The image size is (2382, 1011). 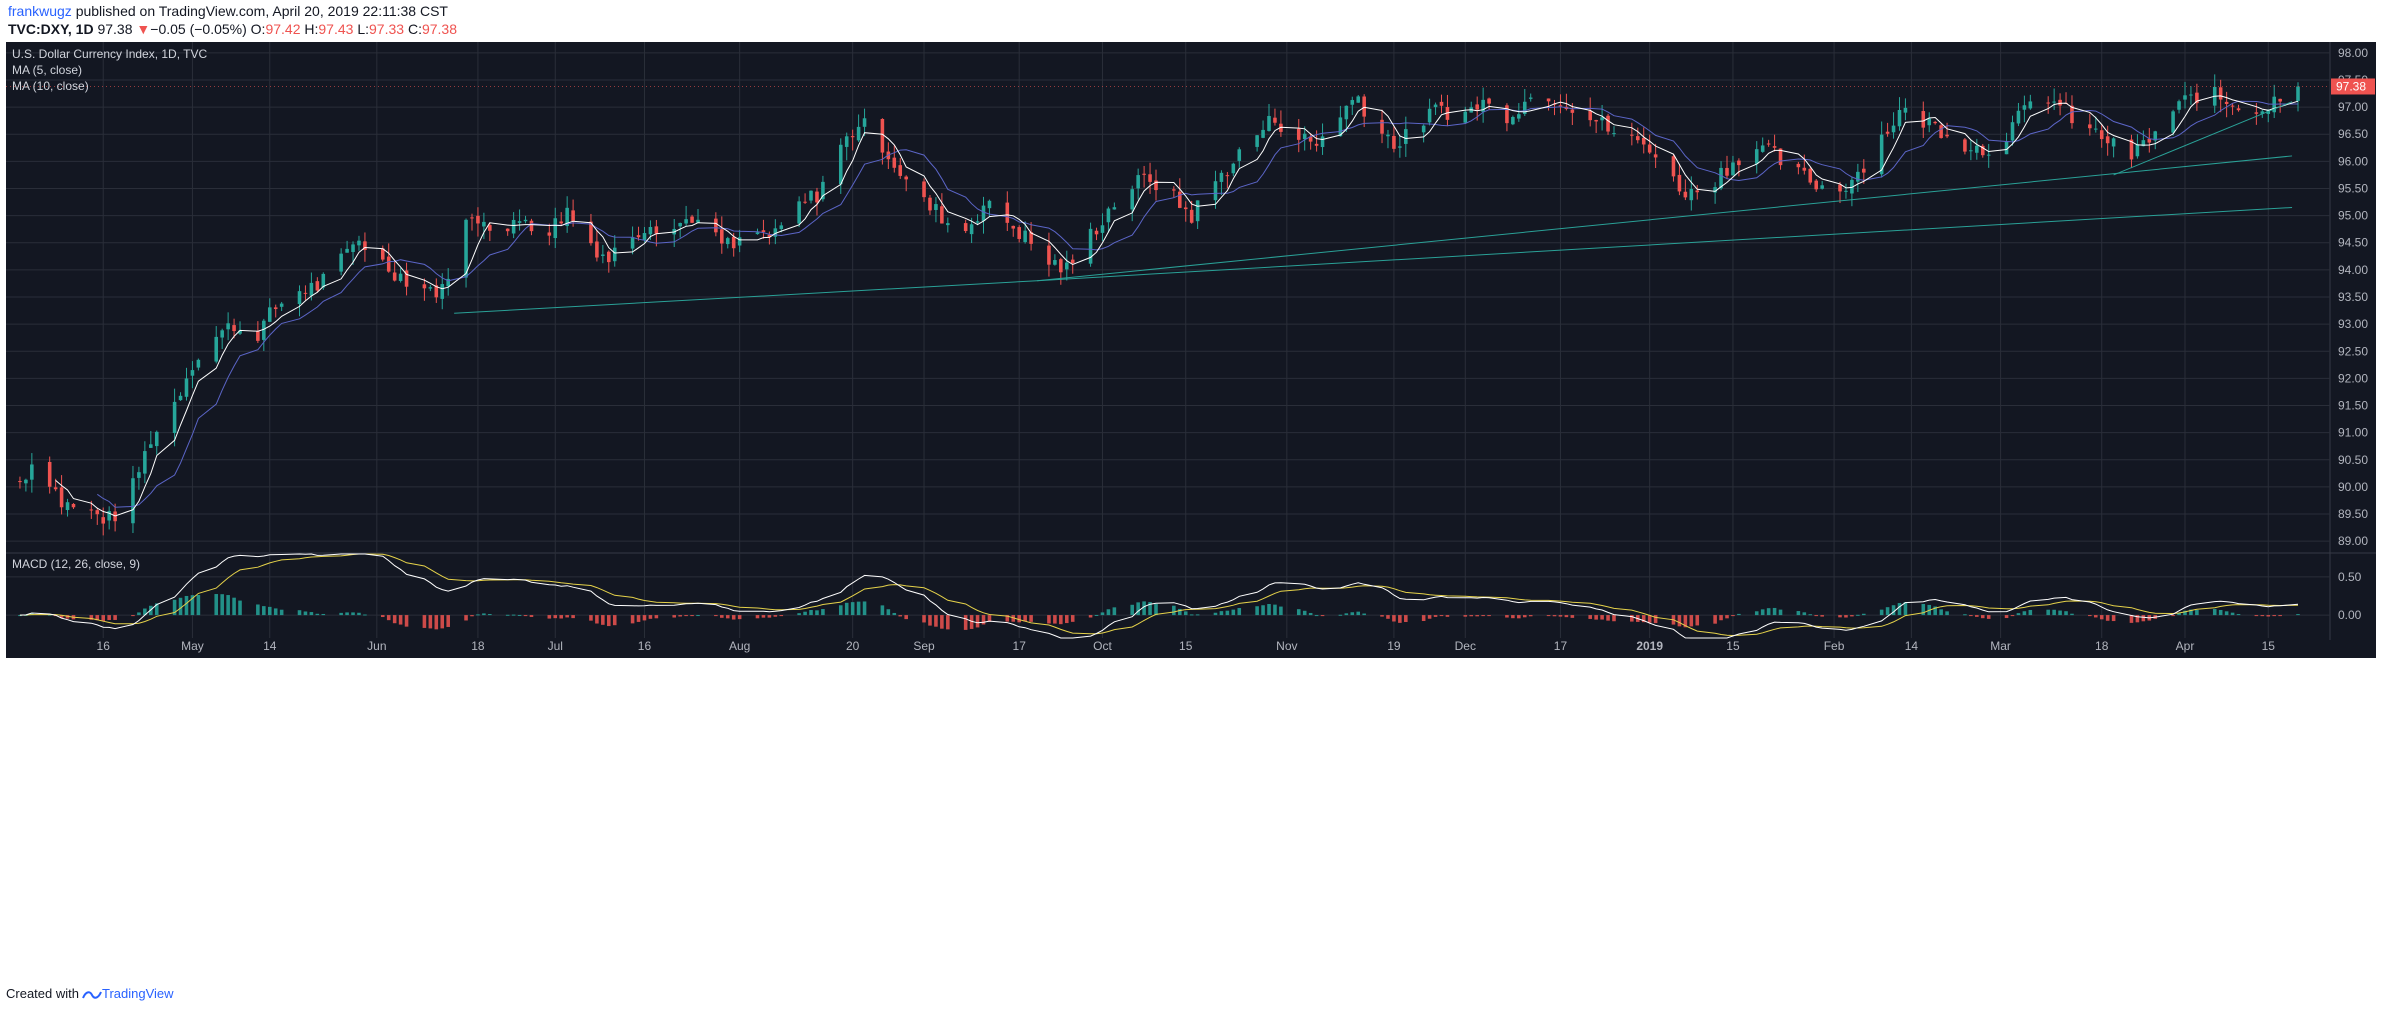 What do you see at coordinates (198, 29) in the screenshot?
I see `price-change: −0.05 (−0.05%)` at bounding box center [198, 29].